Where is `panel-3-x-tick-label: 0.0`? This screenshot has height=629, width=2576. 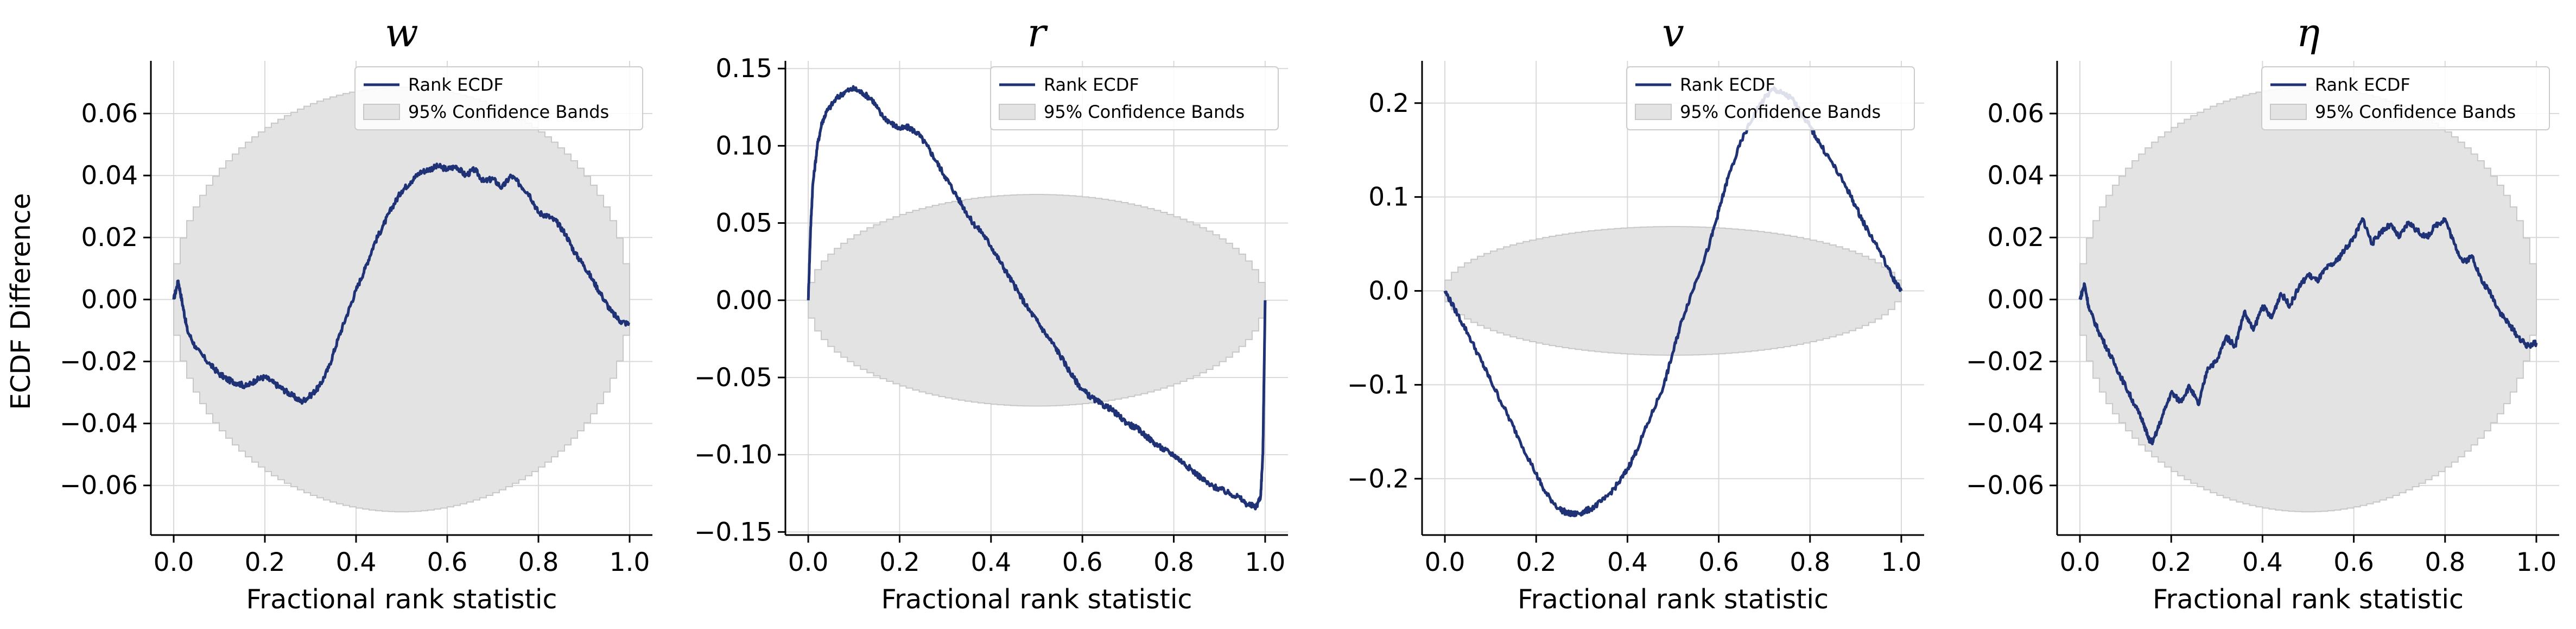 panel-3-x-tick-label: 0.0 is located at coordinates (1445, 562).